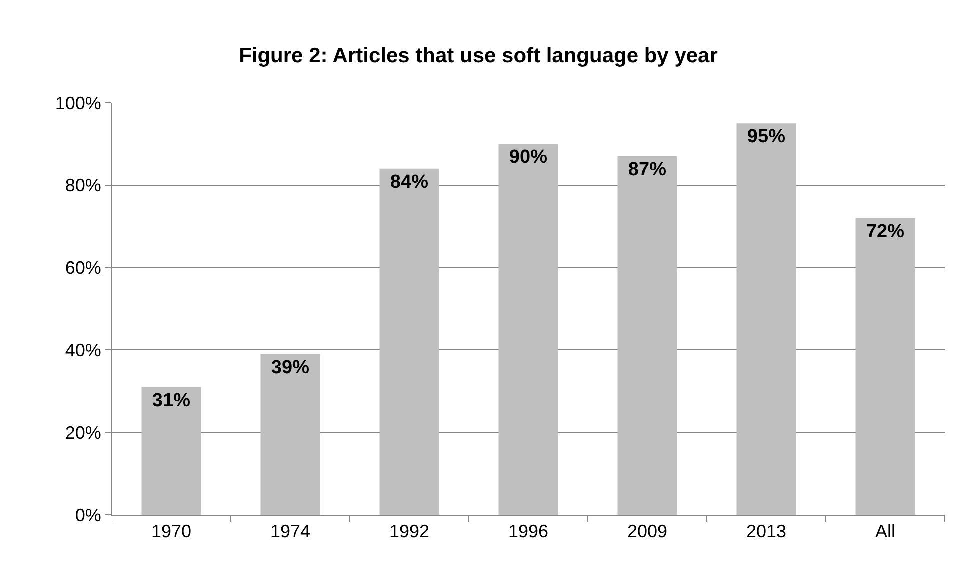  What do you see at coordinates (766, 532) in the screenshot?
I see `x-tick-label: 2013` at bounding box center [766, 532].